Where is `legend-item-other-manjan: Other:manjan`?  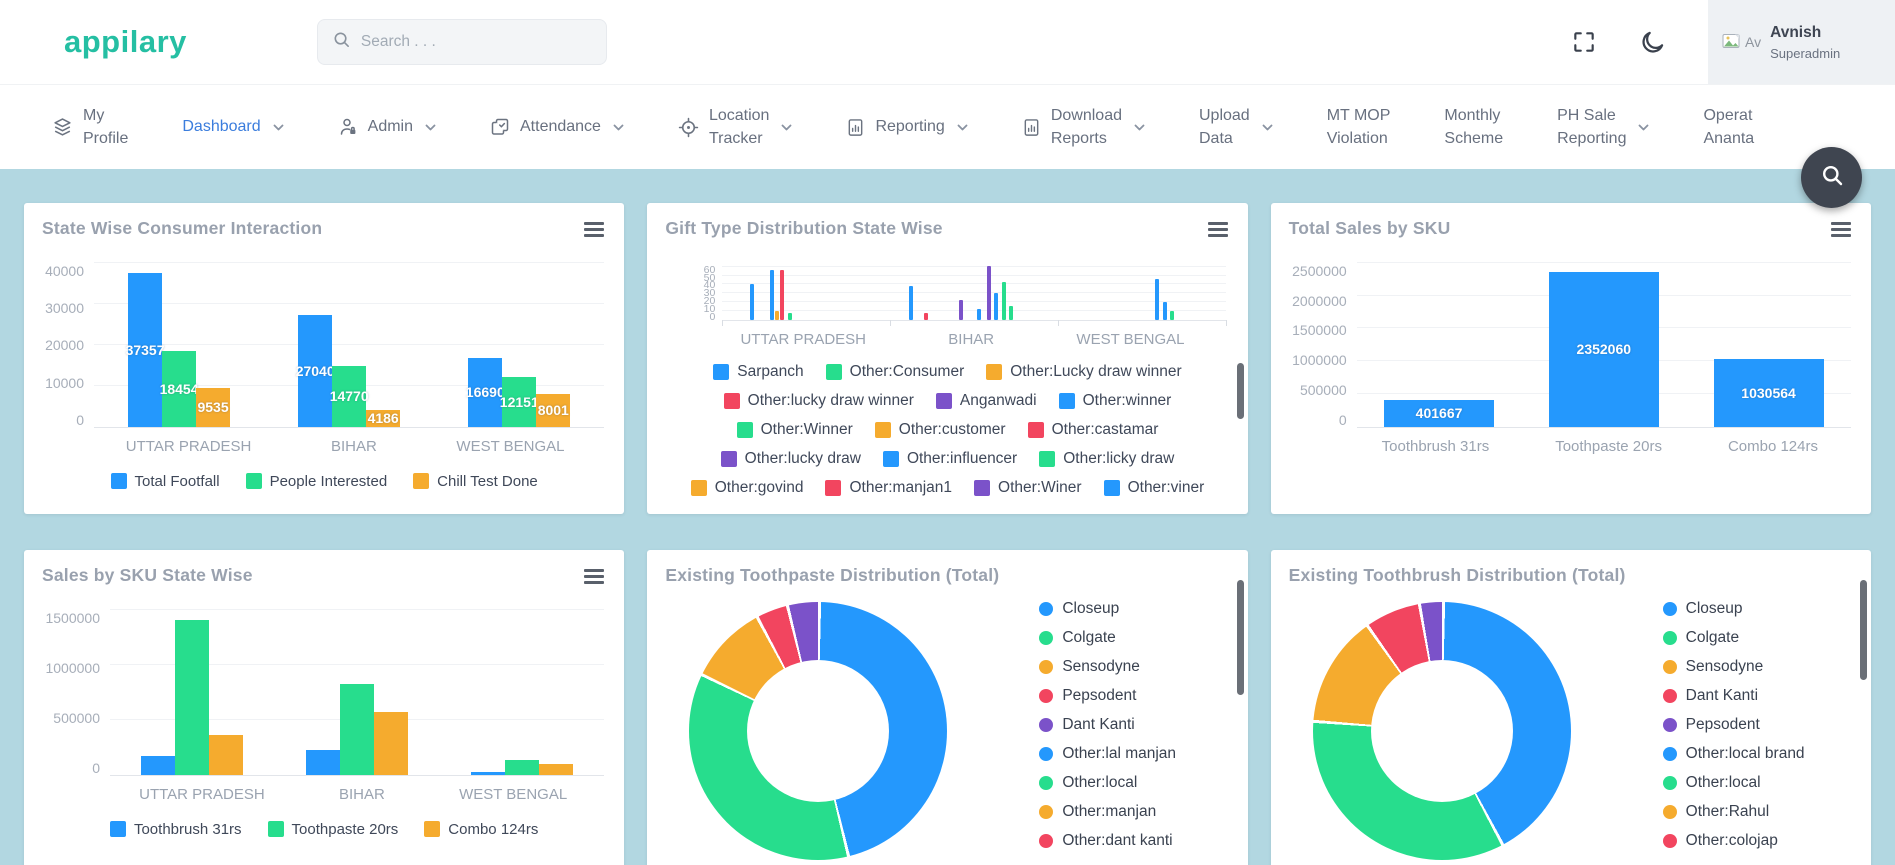 legend-item-other-manjan: Other:manjan is located at coordinates (1107, 812).